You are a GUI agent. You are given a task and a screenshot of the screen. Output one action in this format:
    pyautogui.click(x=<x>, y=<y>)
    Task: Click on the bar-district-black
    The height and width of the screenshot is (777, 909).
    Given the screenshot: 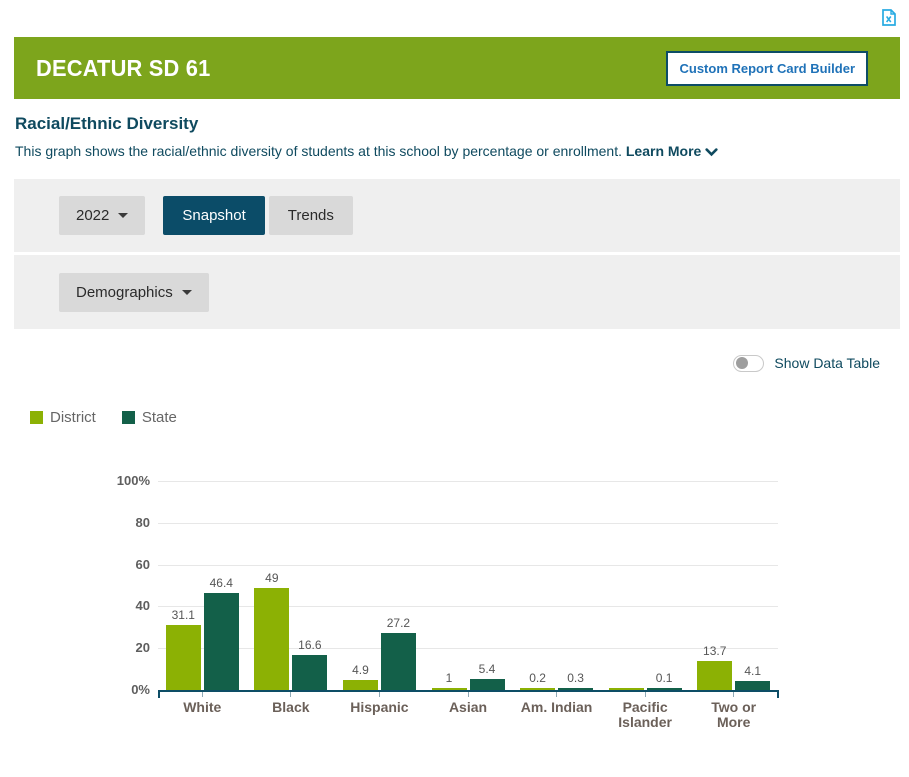 What is the action you would take?
    pyautogui.click(x=272, y=638)
    